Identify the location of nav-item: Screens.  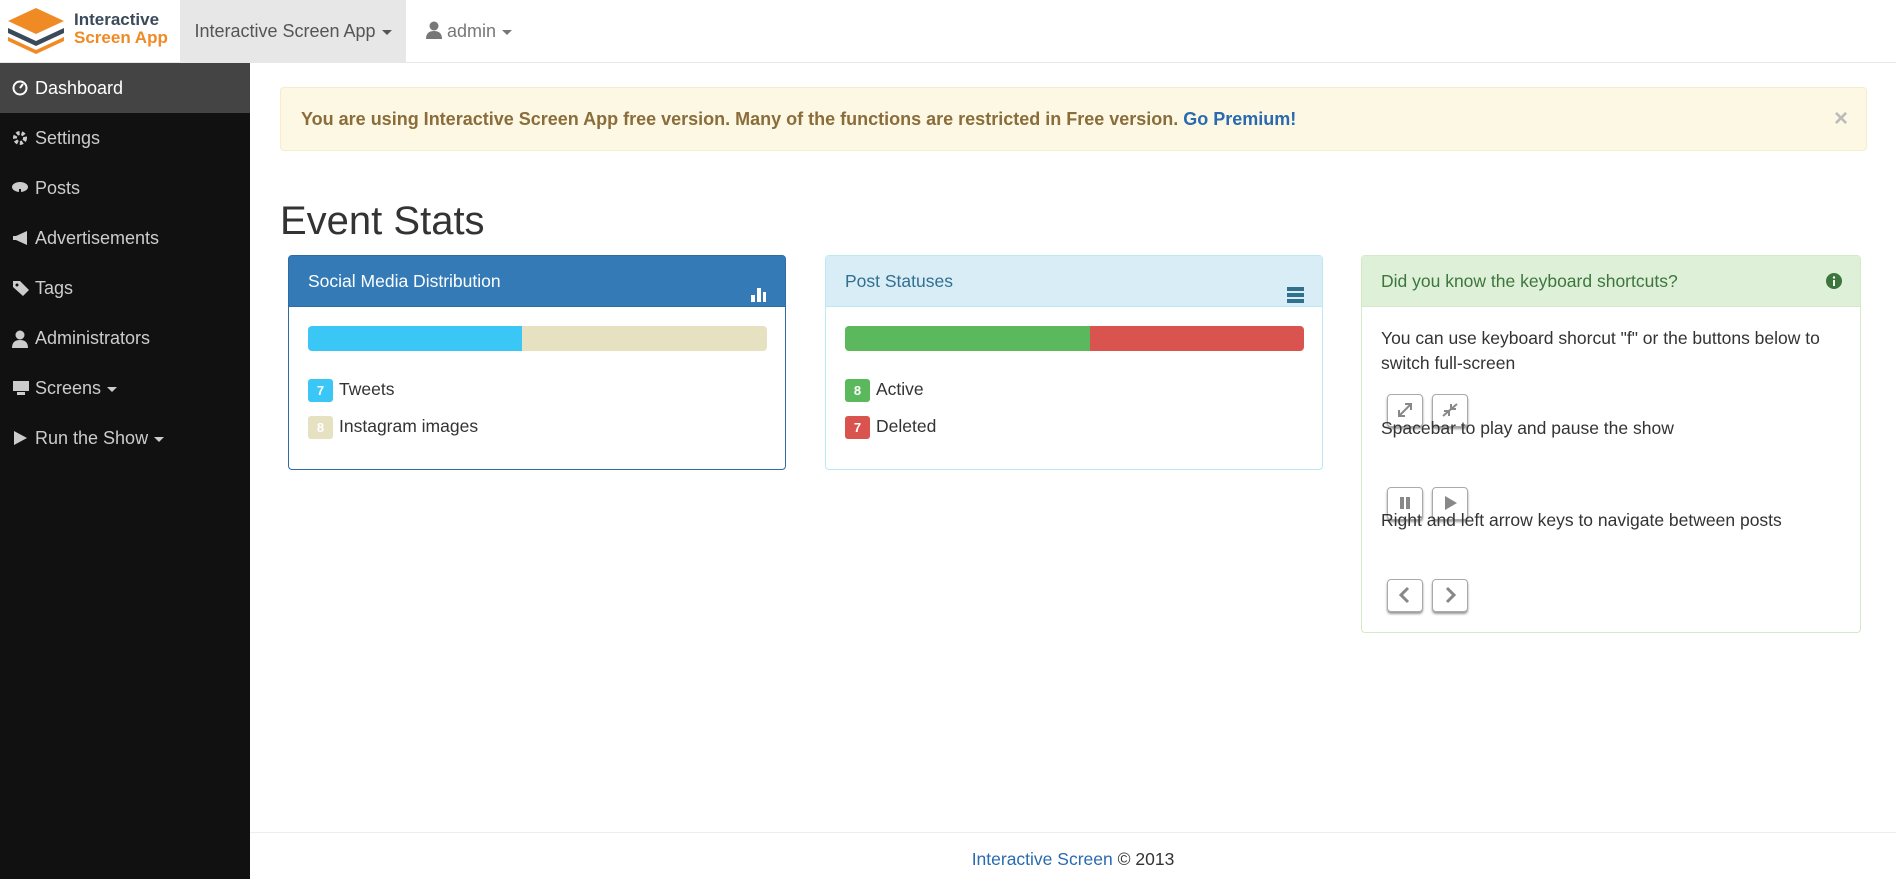
(125, 388).